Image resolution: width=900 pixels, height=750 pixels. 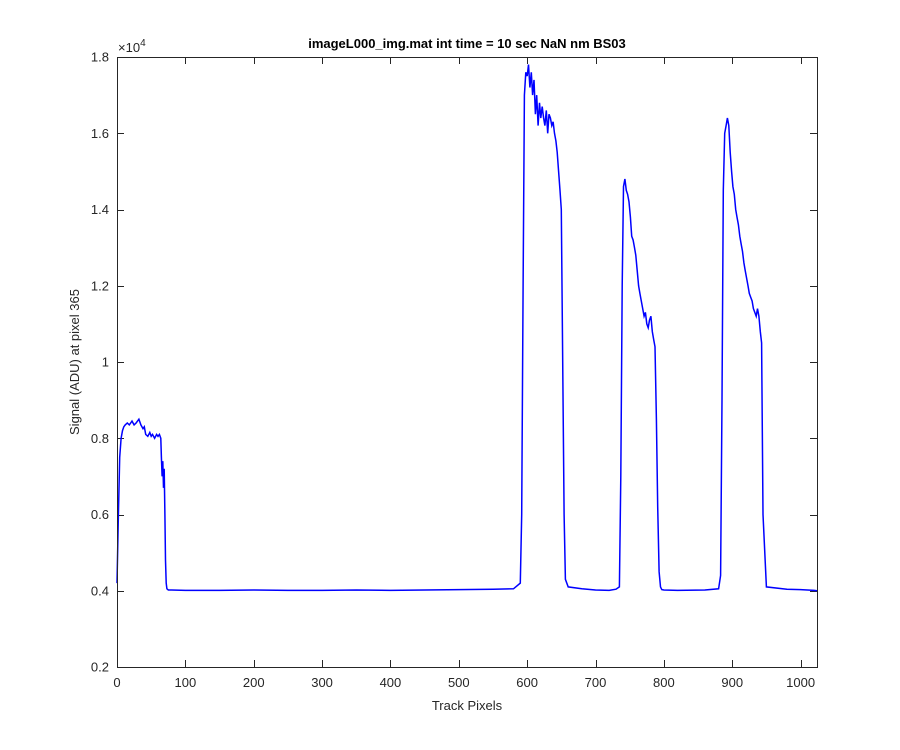 I want to click on y-axis-multiplier: ×10⁴, so click(x=132, y=46).